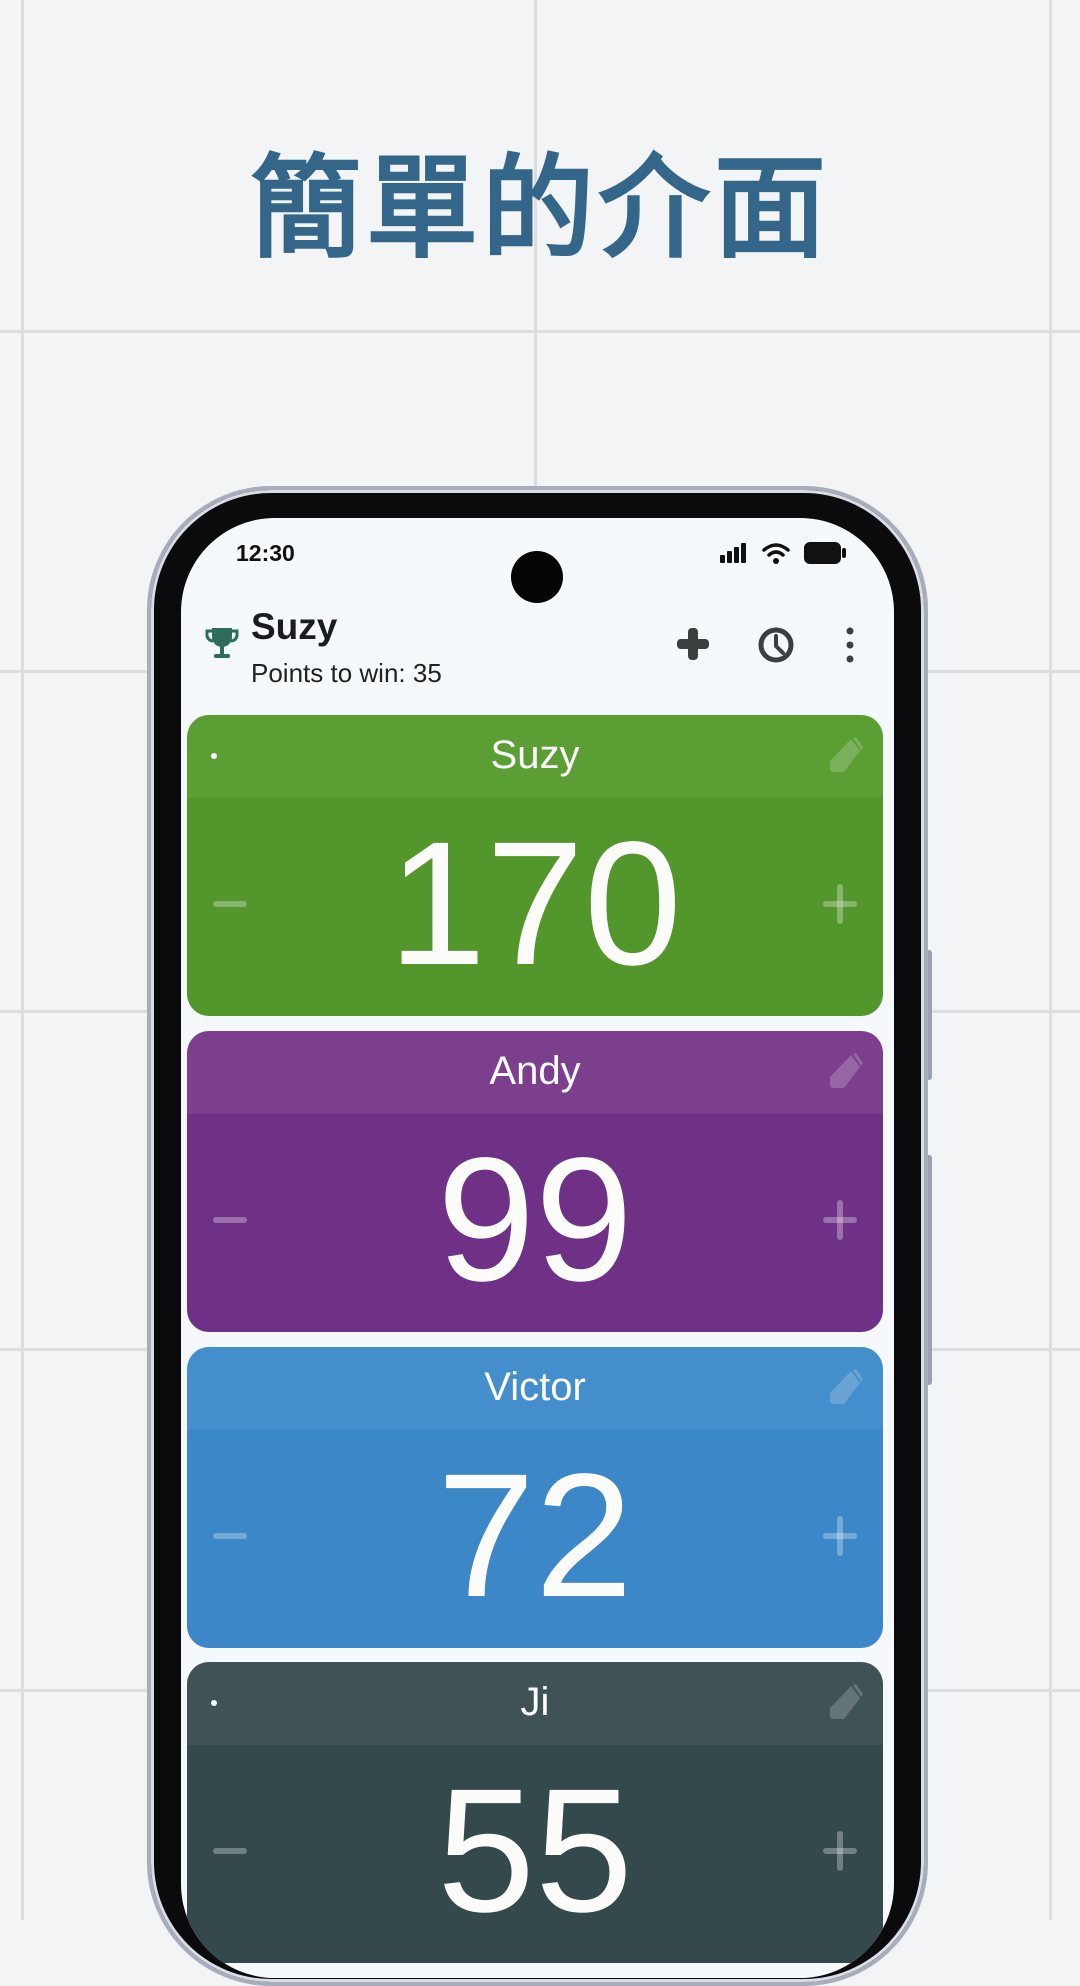 The width and height of the screenshot is (1080, 1986). I want to click on player-card-header: Andy, so click(535, 1072).